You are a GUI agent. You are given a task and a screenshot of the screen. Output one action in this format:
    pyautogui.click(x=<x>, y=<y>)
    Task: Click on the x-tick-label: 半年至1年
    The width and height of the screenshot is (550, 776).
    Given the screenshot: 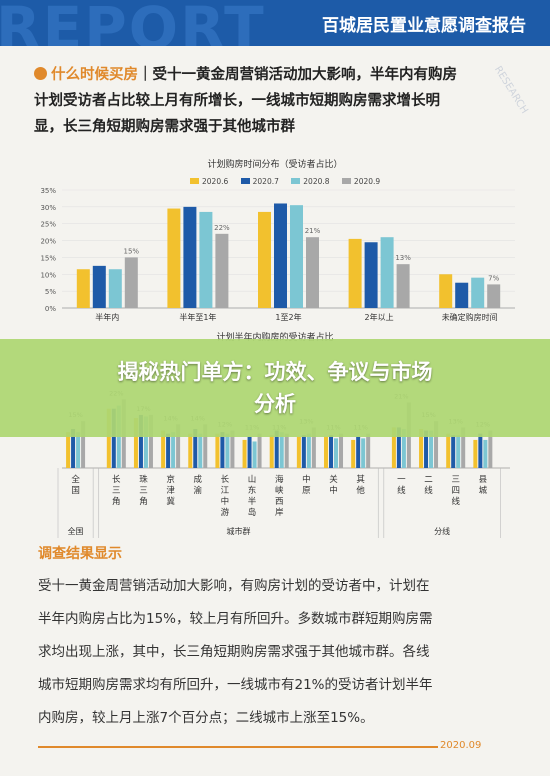 What is the action you would take?
    pyautogui.click(x=197, y=317)
    